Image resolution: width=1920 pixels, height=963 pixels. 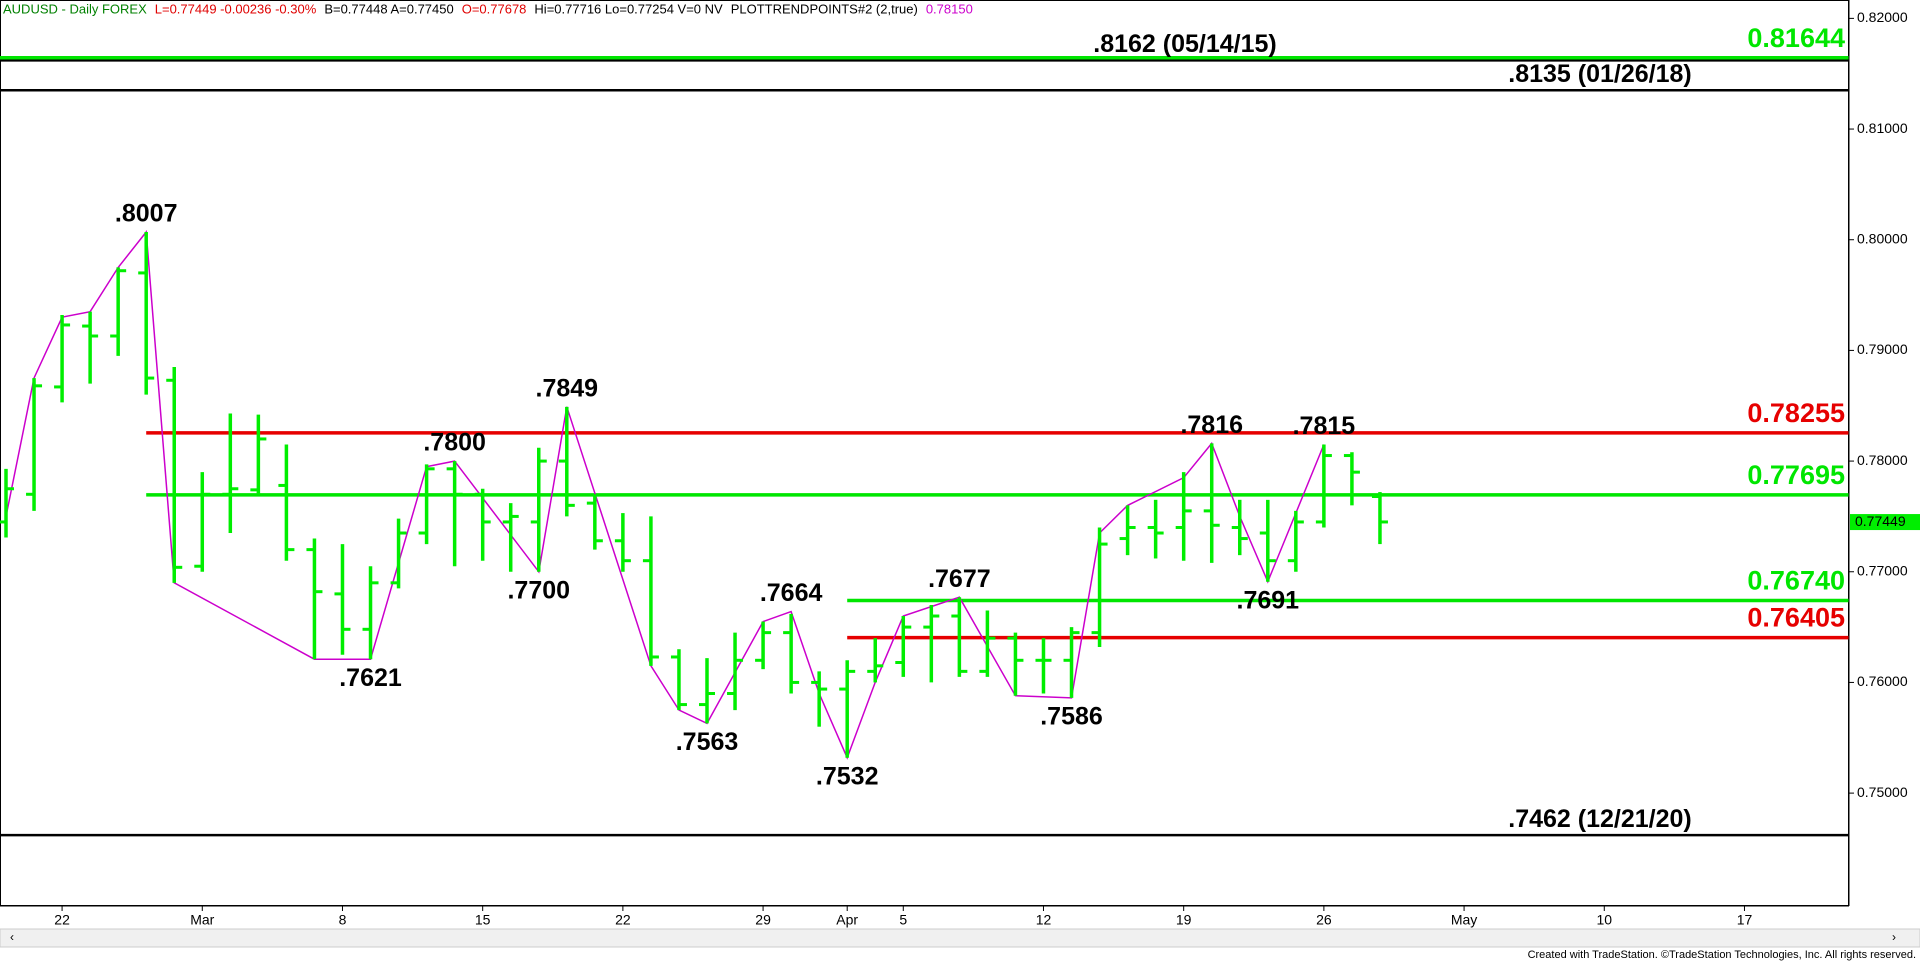 I want to click on x-tick-label: Mar, so click(x=202, y=920).